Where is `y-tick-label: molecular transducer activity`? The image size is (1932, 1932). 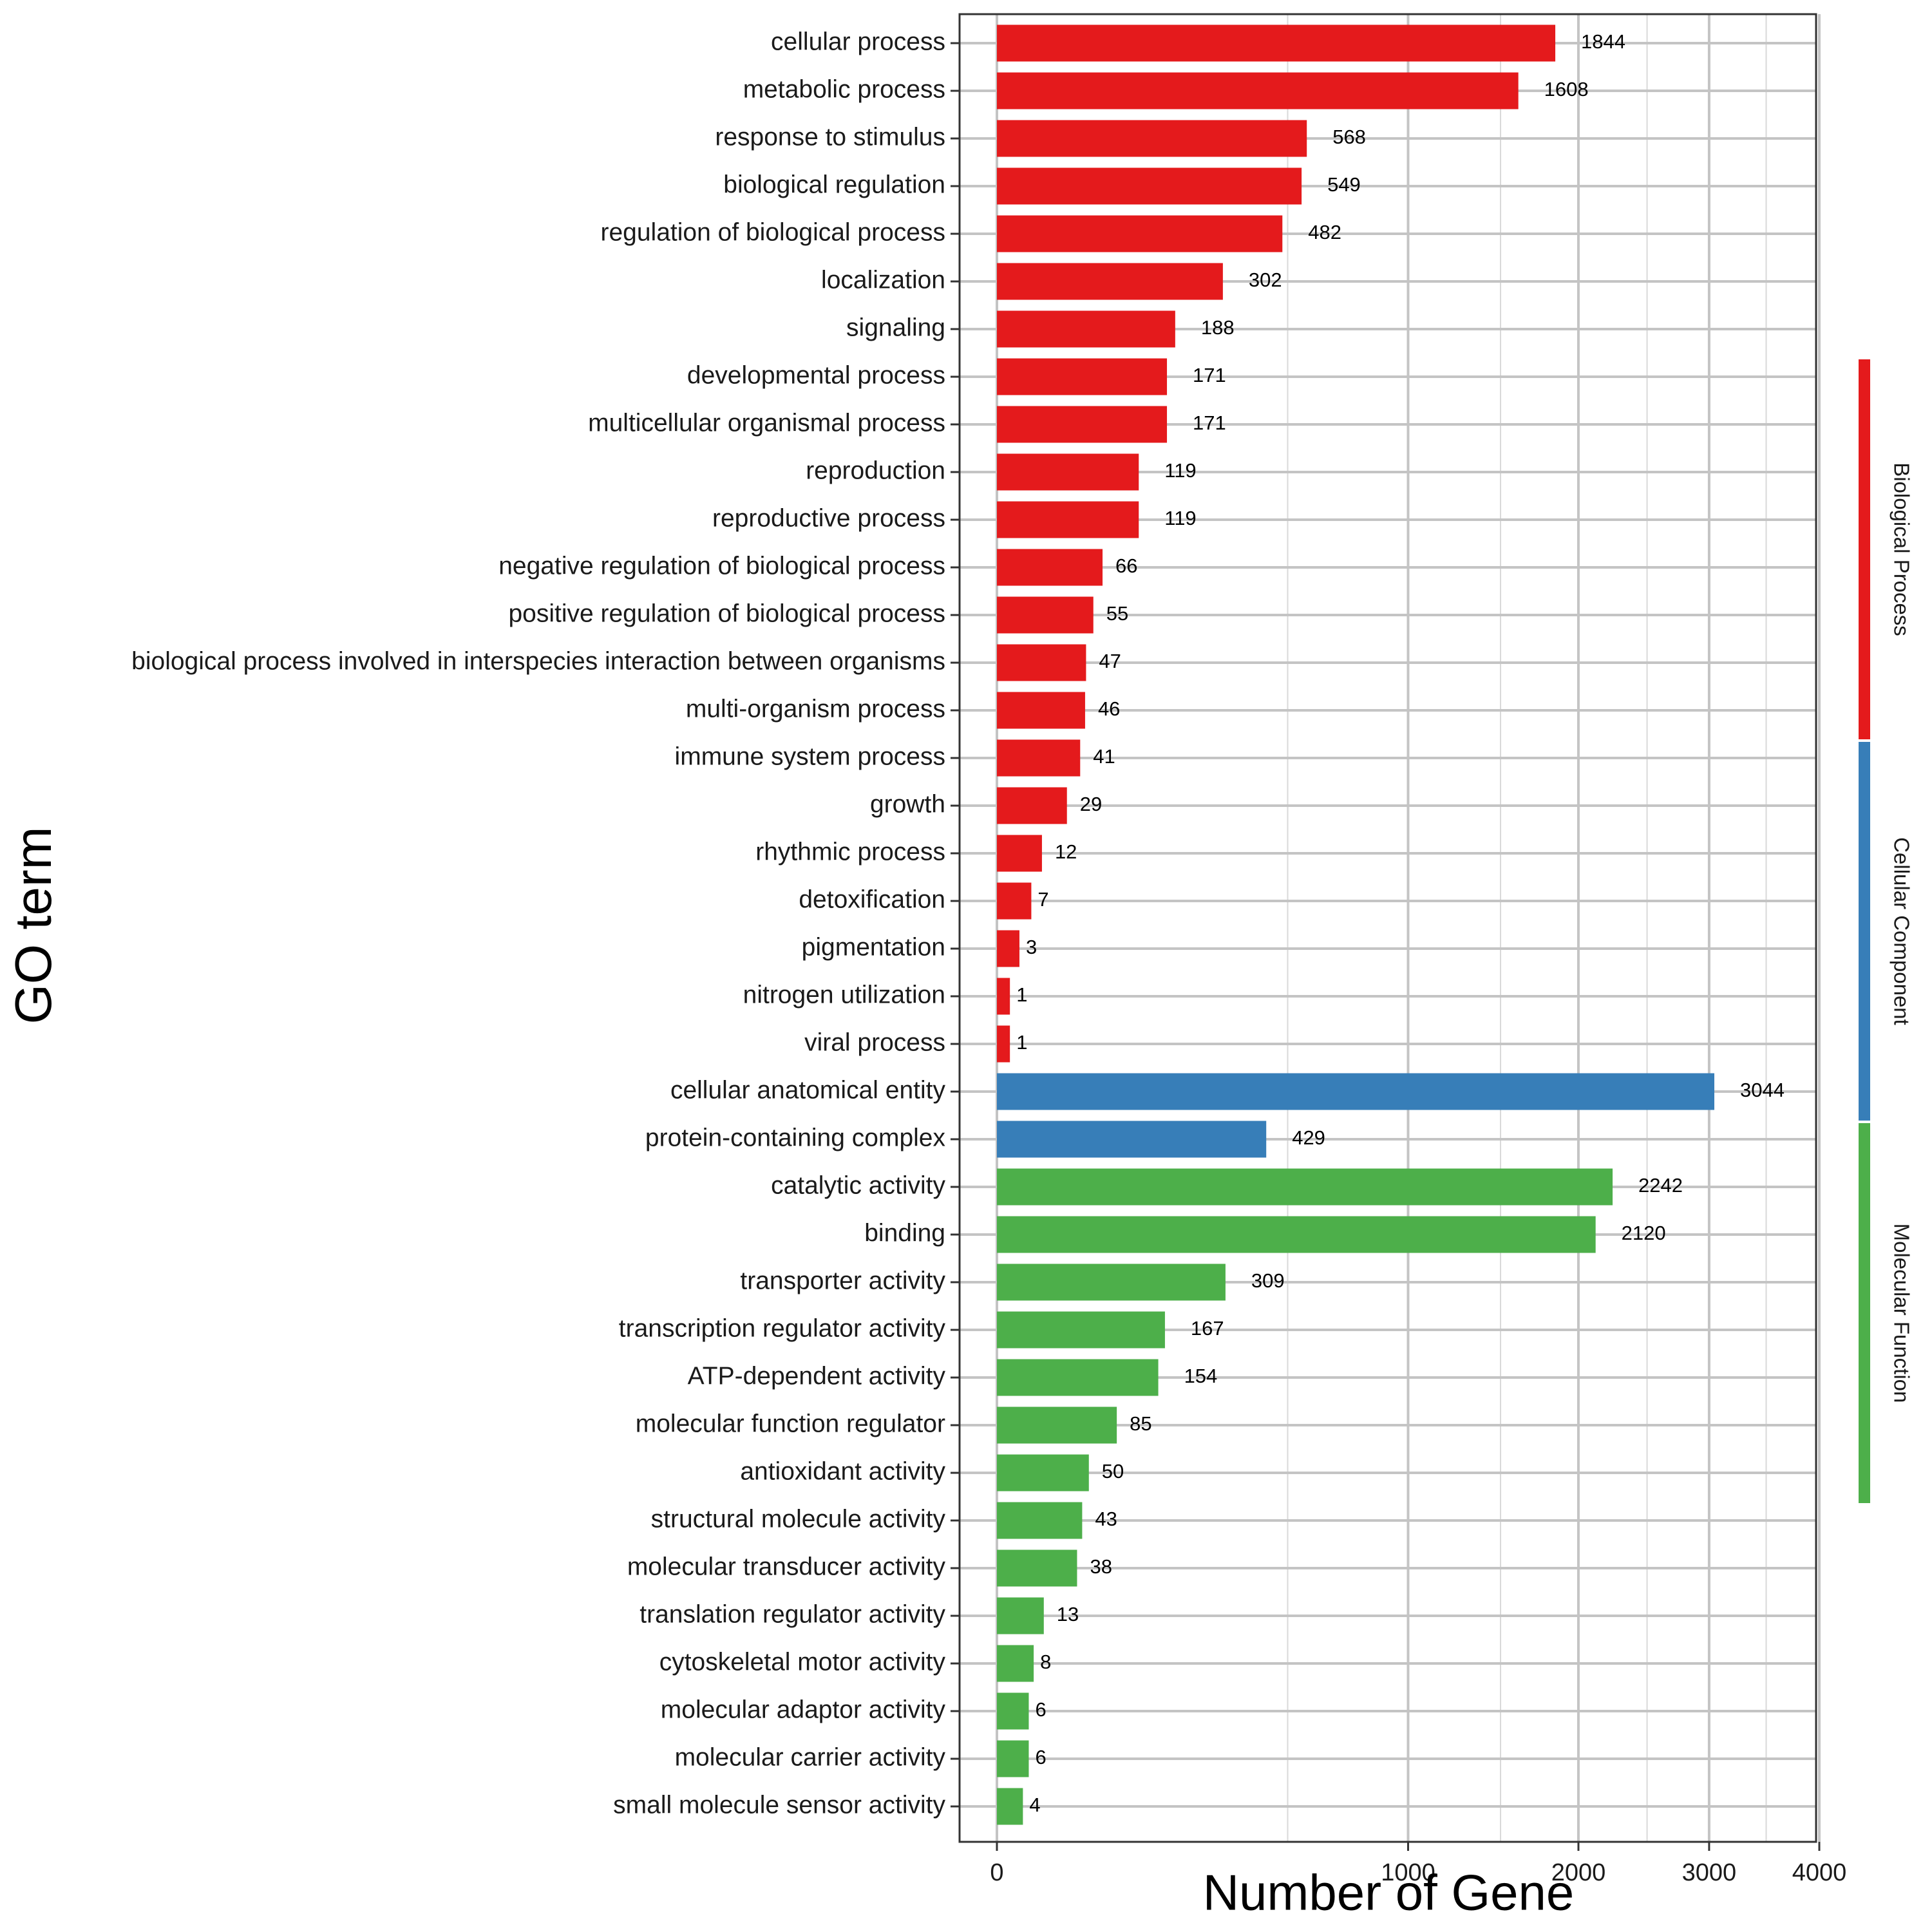
y-tick-label: molecular transducer activity is located at coordinates (786, 1566).